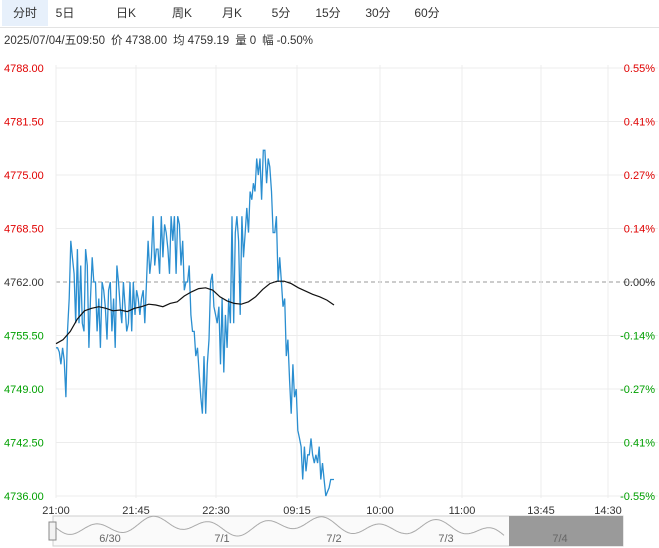 The width and height of the screenshot is (659, 548). What do you see at coordinates (24, 69) in the screenshot?
I see `y-price-tick: 4788.00` at bounding box center [24, 69].